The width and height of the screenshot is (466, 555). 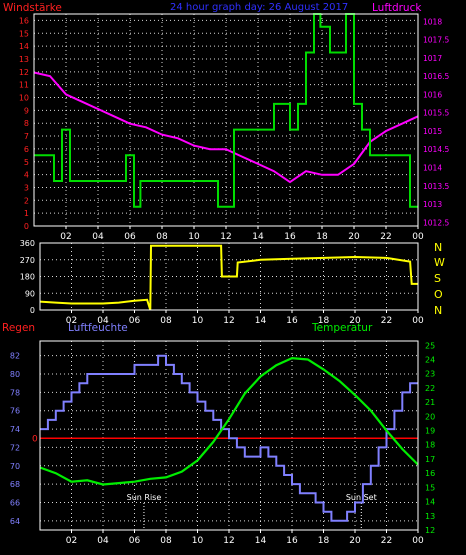 What do you see at coordinates (26, 213) in the screenshot?
I see `wind-tick-label: 1` at bounding box center [26, 213].